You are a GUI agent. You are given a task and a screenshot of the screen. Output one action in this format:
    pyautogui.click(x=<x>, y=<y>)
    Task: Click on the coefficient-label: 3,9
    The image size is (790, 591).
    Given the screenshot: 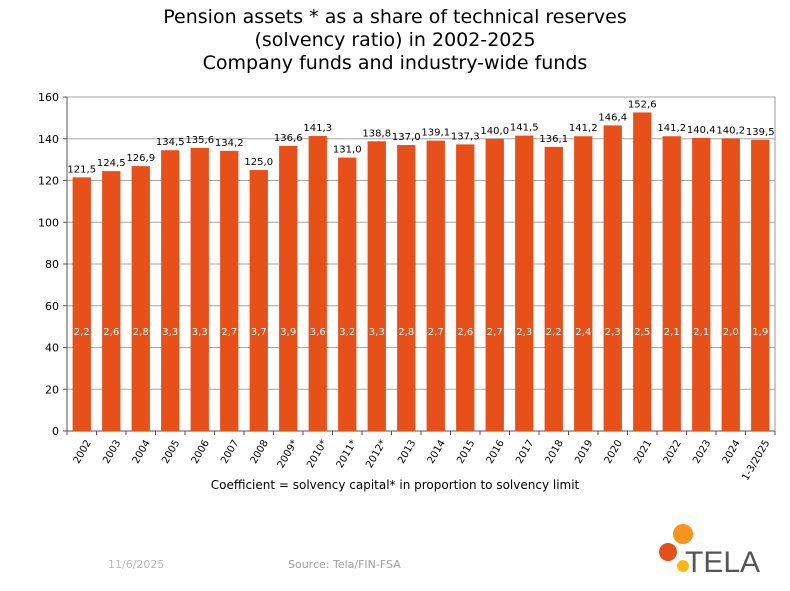 What is the action you would take?
    pyautogui.click(x=288, y=332)
    